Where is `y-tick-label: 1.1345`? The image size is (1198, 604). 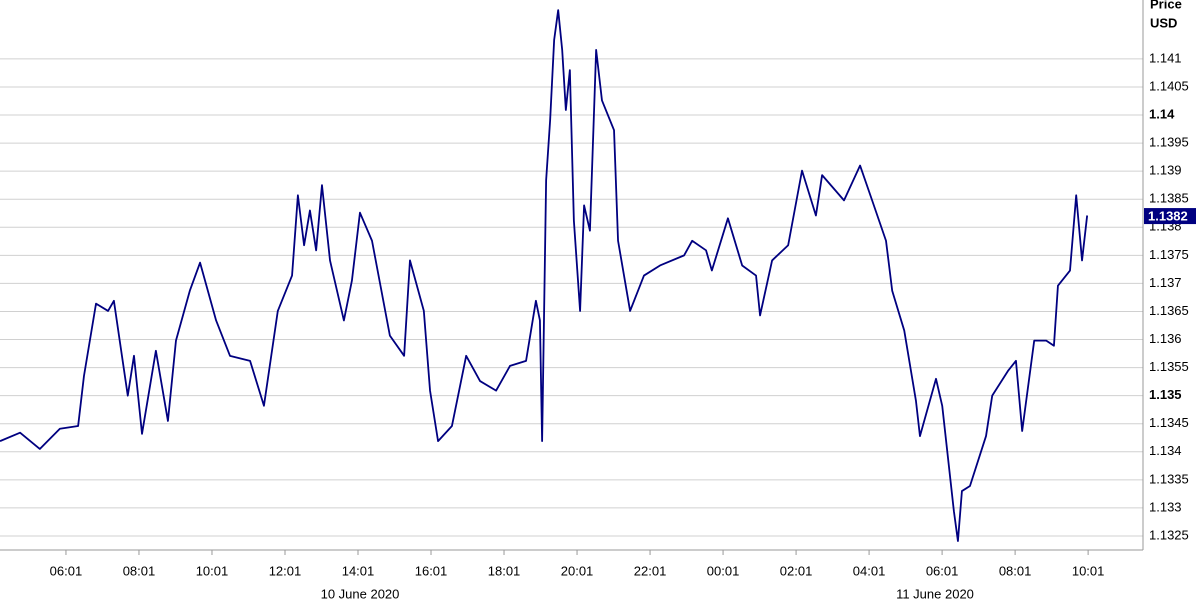
y-tick-label: 1.1345 is located at coordinates (1169, 422).